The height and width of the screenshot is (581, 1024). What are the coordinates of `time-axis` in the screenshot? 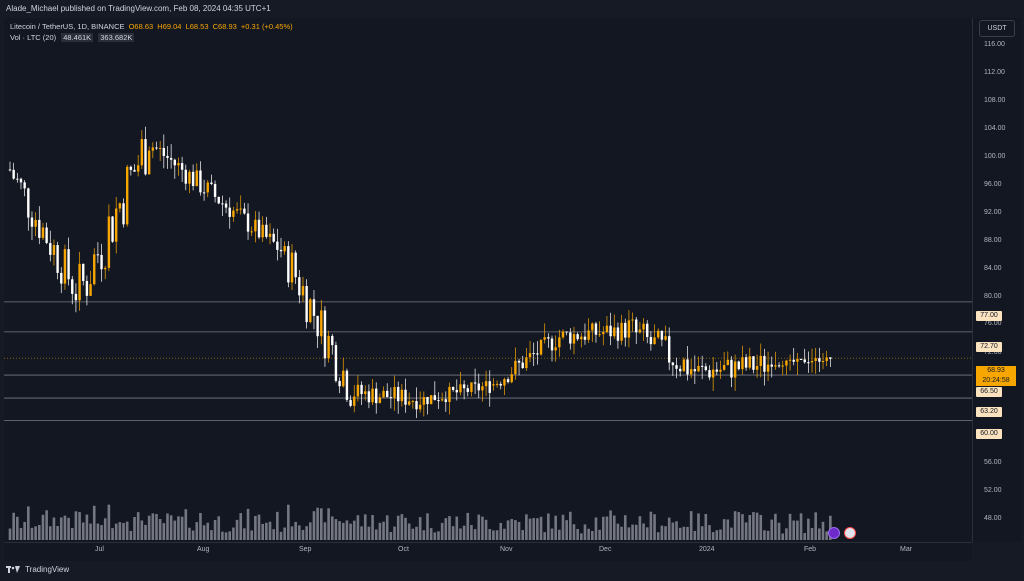 It's located at (488, 551).